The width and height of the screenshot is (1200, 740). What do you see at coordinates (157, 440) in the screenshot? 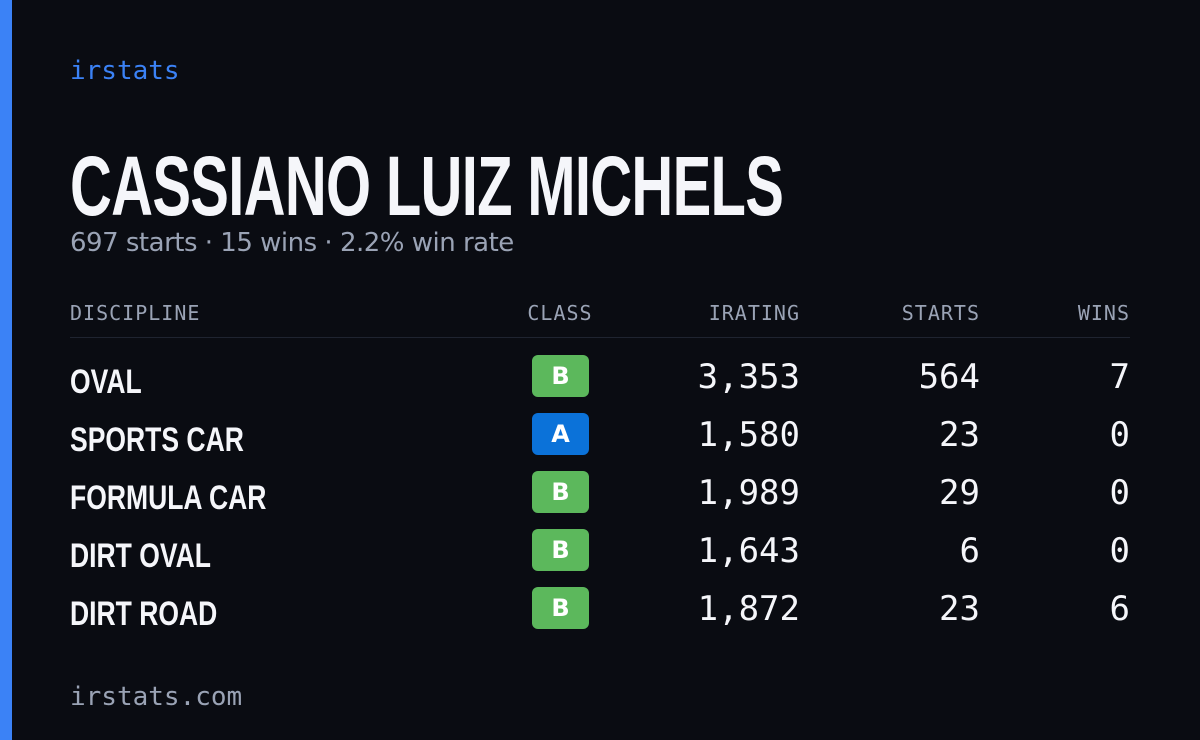
I see `discipline: SPORTS CAR` at bounding box center [157, 440].